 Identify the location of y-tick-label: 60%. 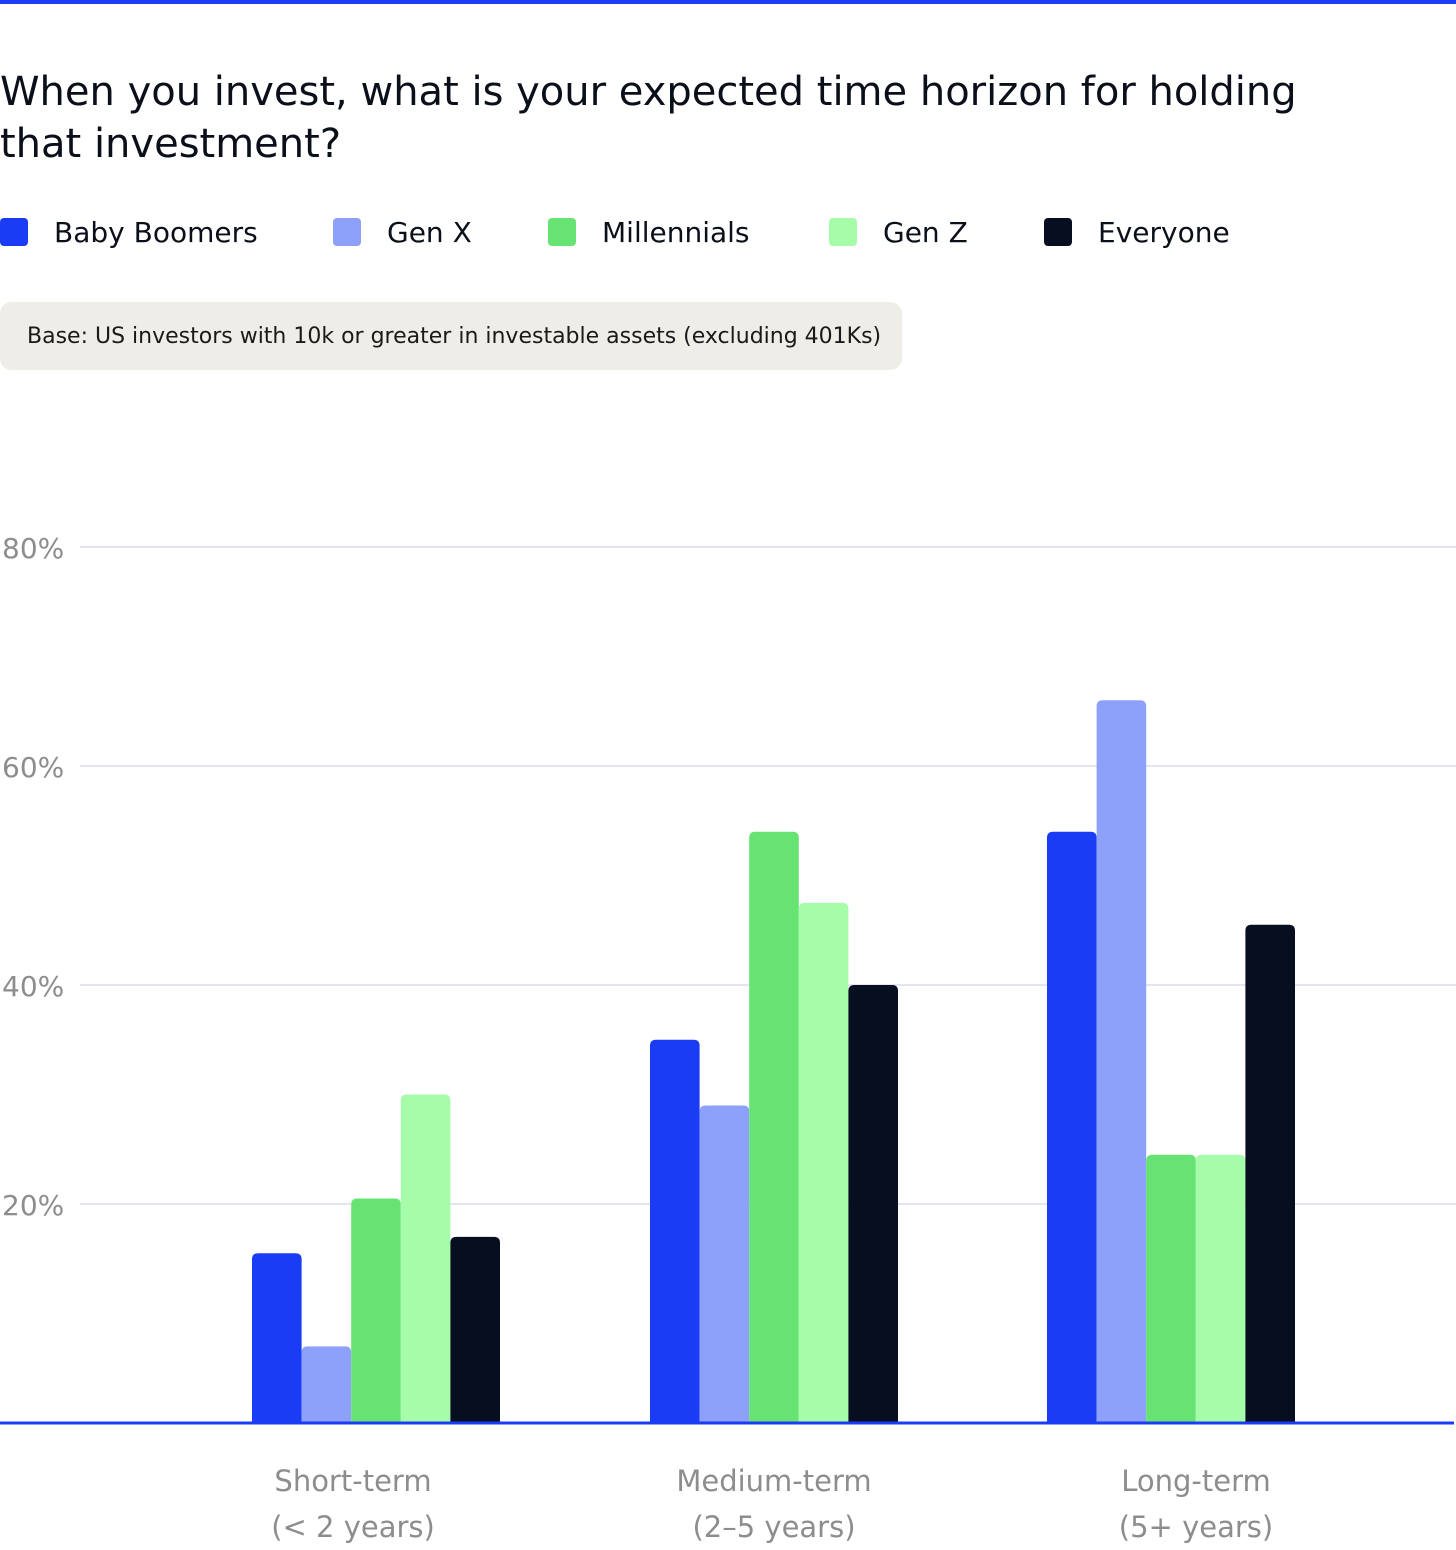
(33, 767).